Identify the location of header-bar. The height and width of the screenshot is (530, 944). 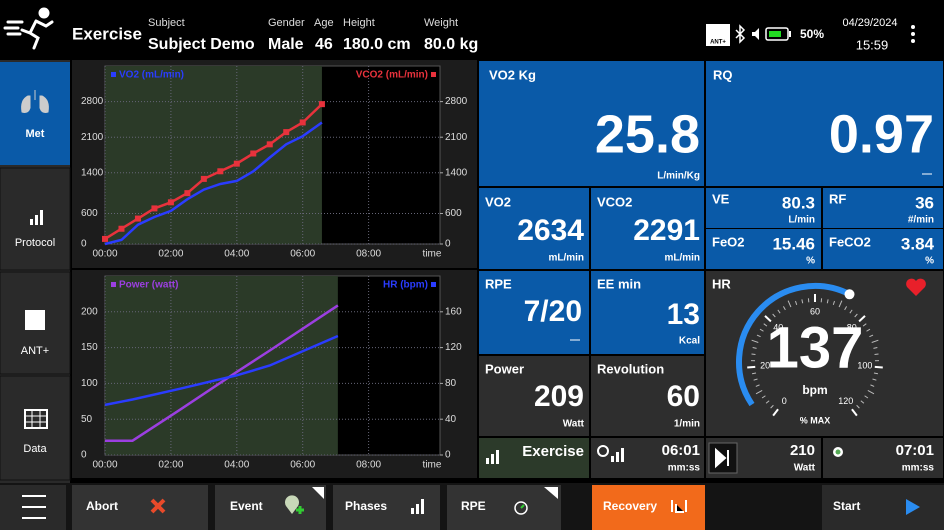
(472, 29).